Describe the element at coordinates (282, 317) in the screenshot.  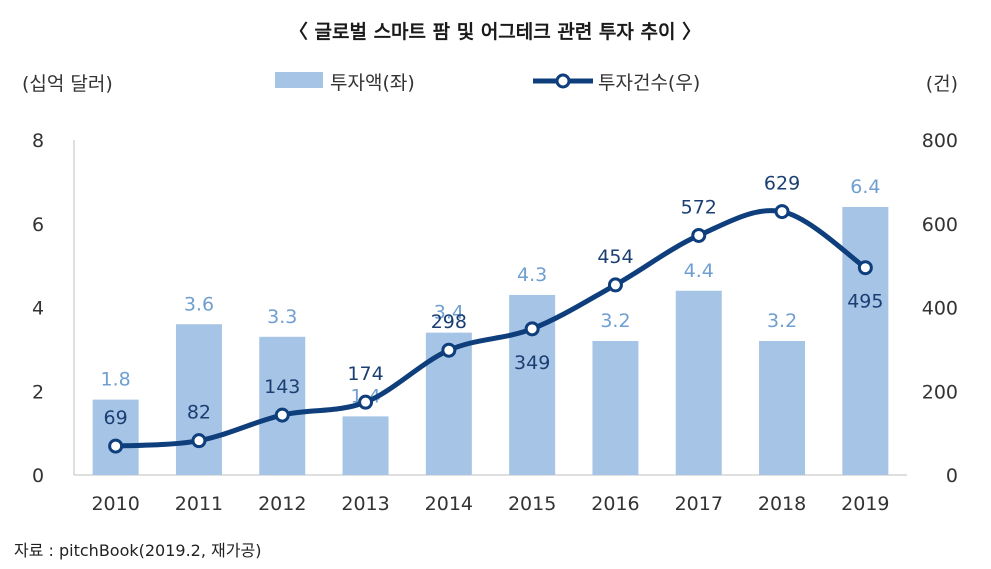
I see `bar-value-label: 3.3` at that location.